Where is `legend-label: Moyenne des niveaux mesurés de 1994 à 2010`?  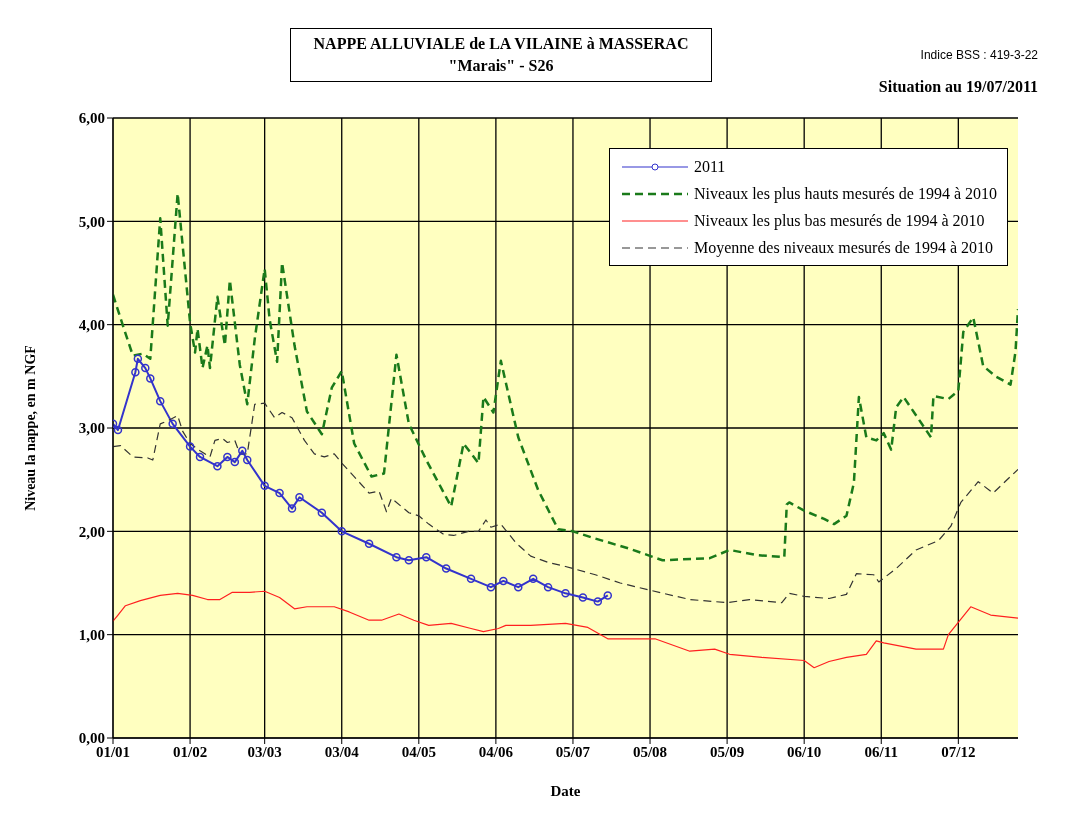 legend-label: Moyenne des niveaux mesurés de 1994 à 2010 is located at coordinates (843, 248).